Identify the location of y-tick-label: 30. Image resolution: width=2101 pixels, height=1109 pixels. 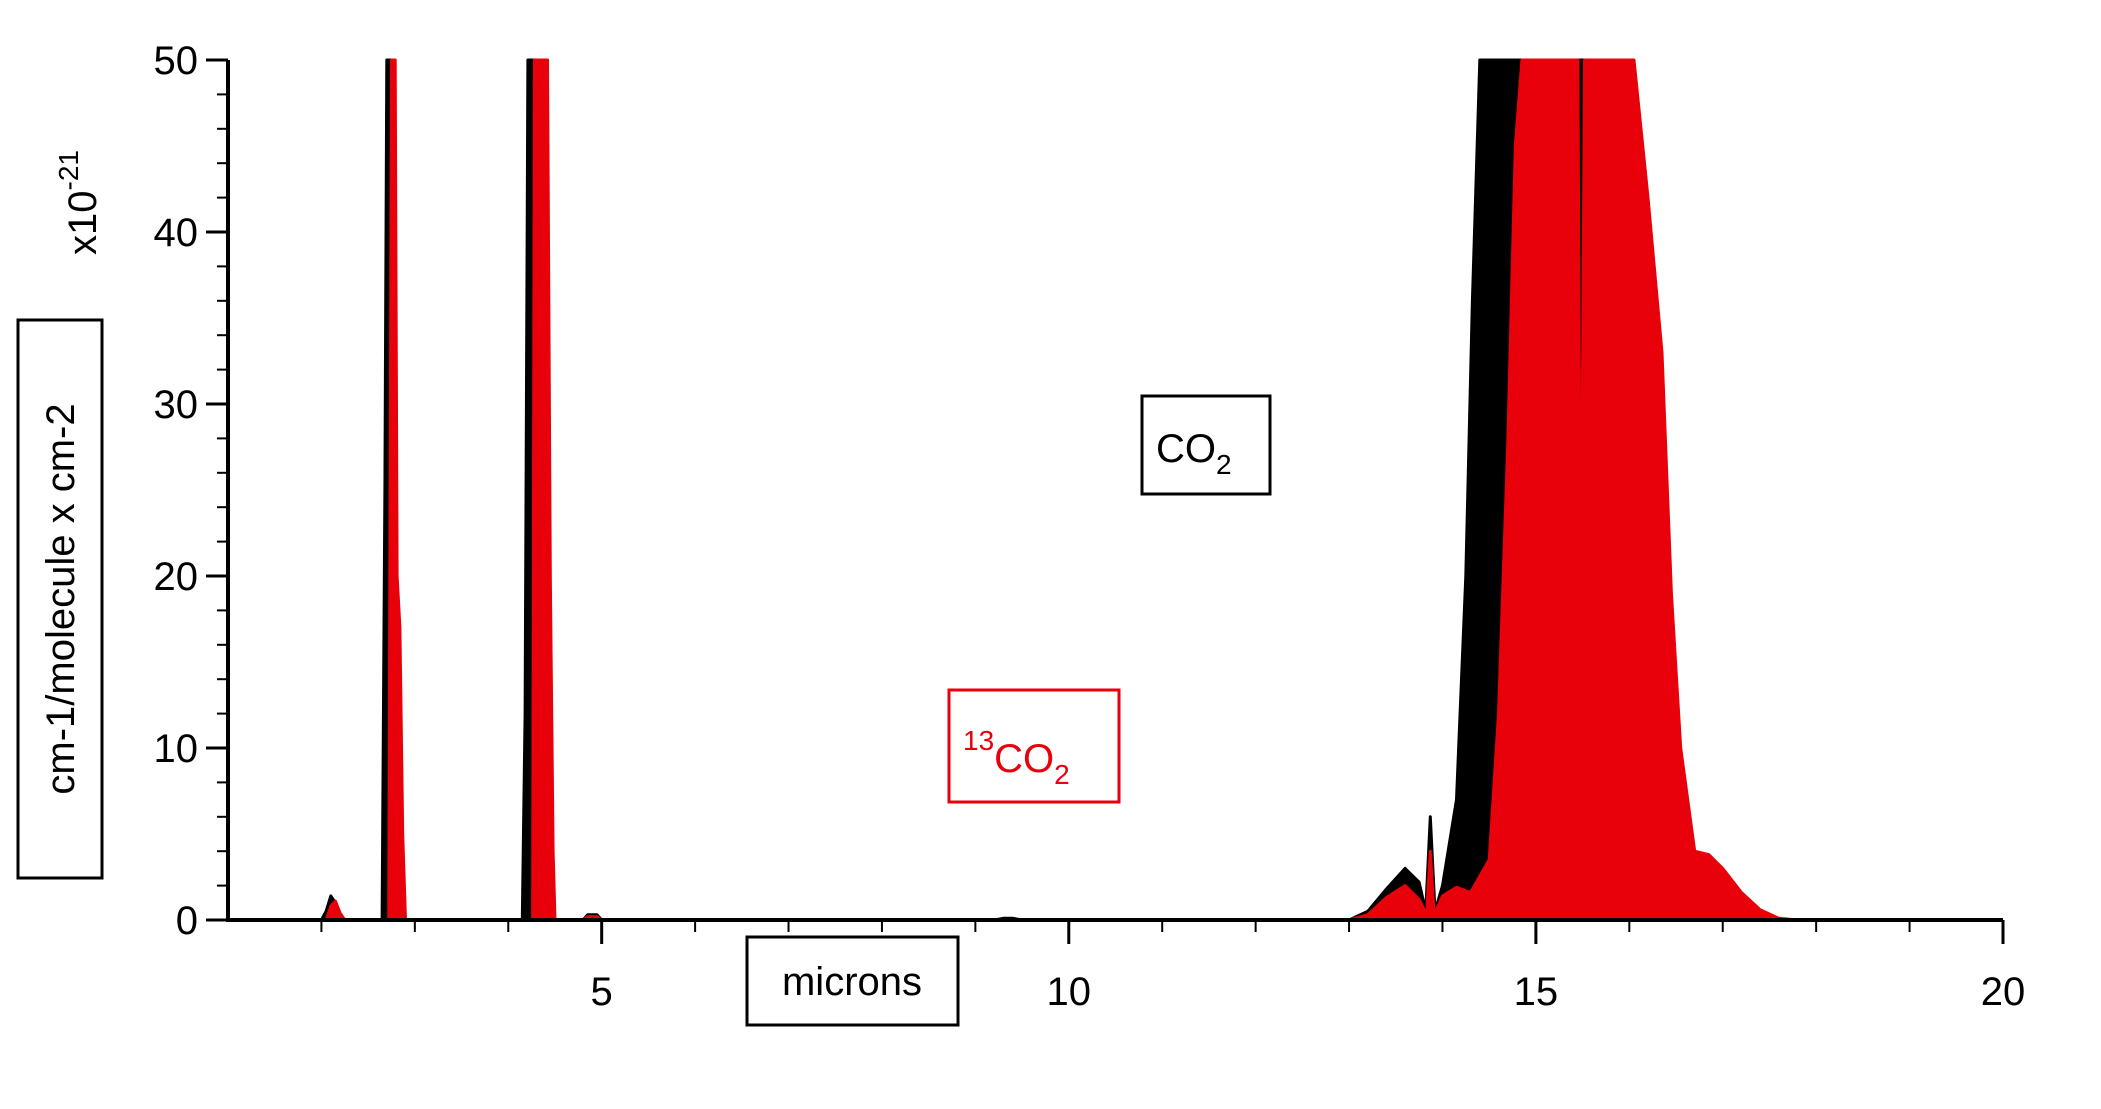
(176, 405).